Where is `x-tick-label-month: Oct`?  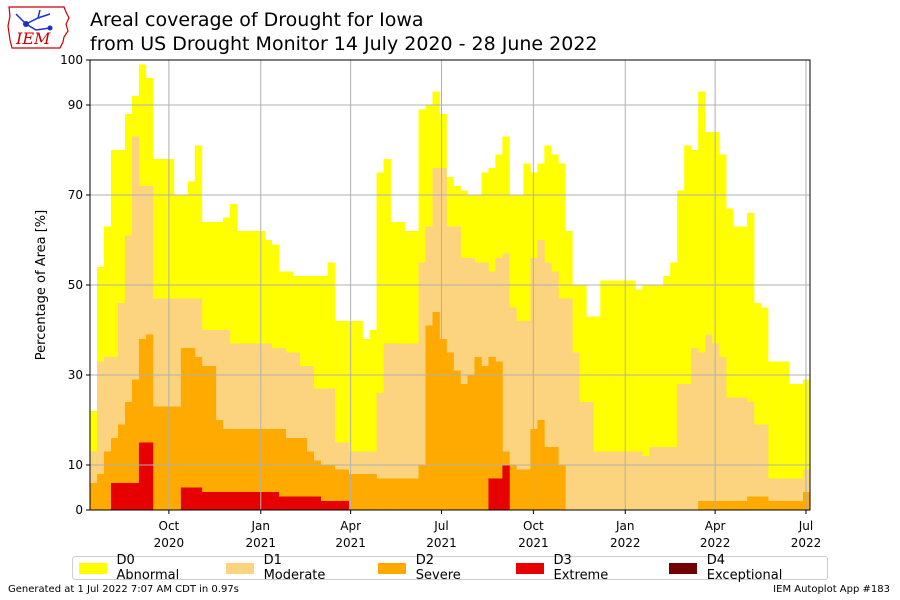
x-tick-label-month: Oct is located at coordinates (169, 526).